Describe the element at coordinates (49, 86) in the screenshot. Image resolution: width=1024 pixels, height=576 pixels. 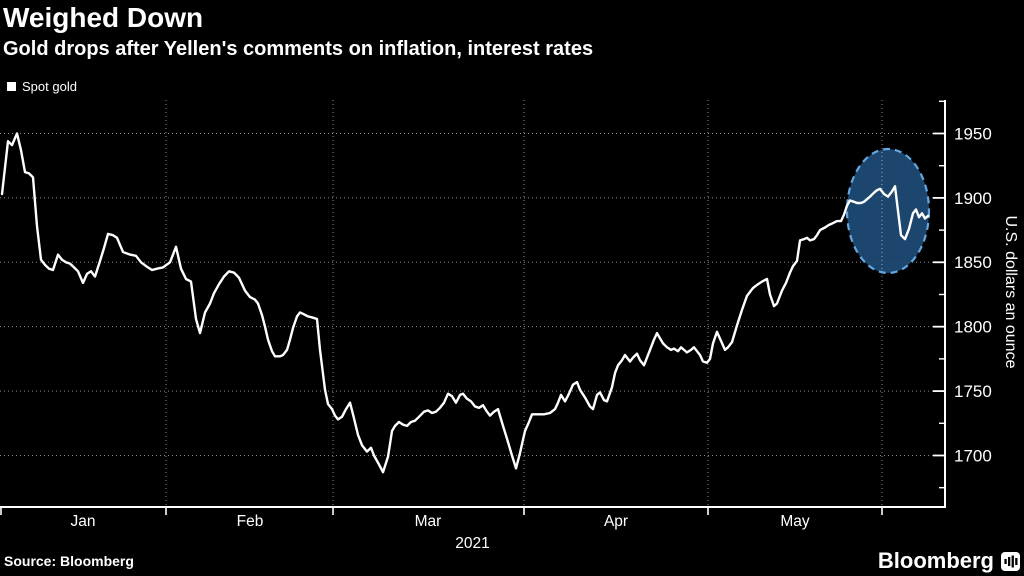
I see `legend-label: Spot gold` at that location.